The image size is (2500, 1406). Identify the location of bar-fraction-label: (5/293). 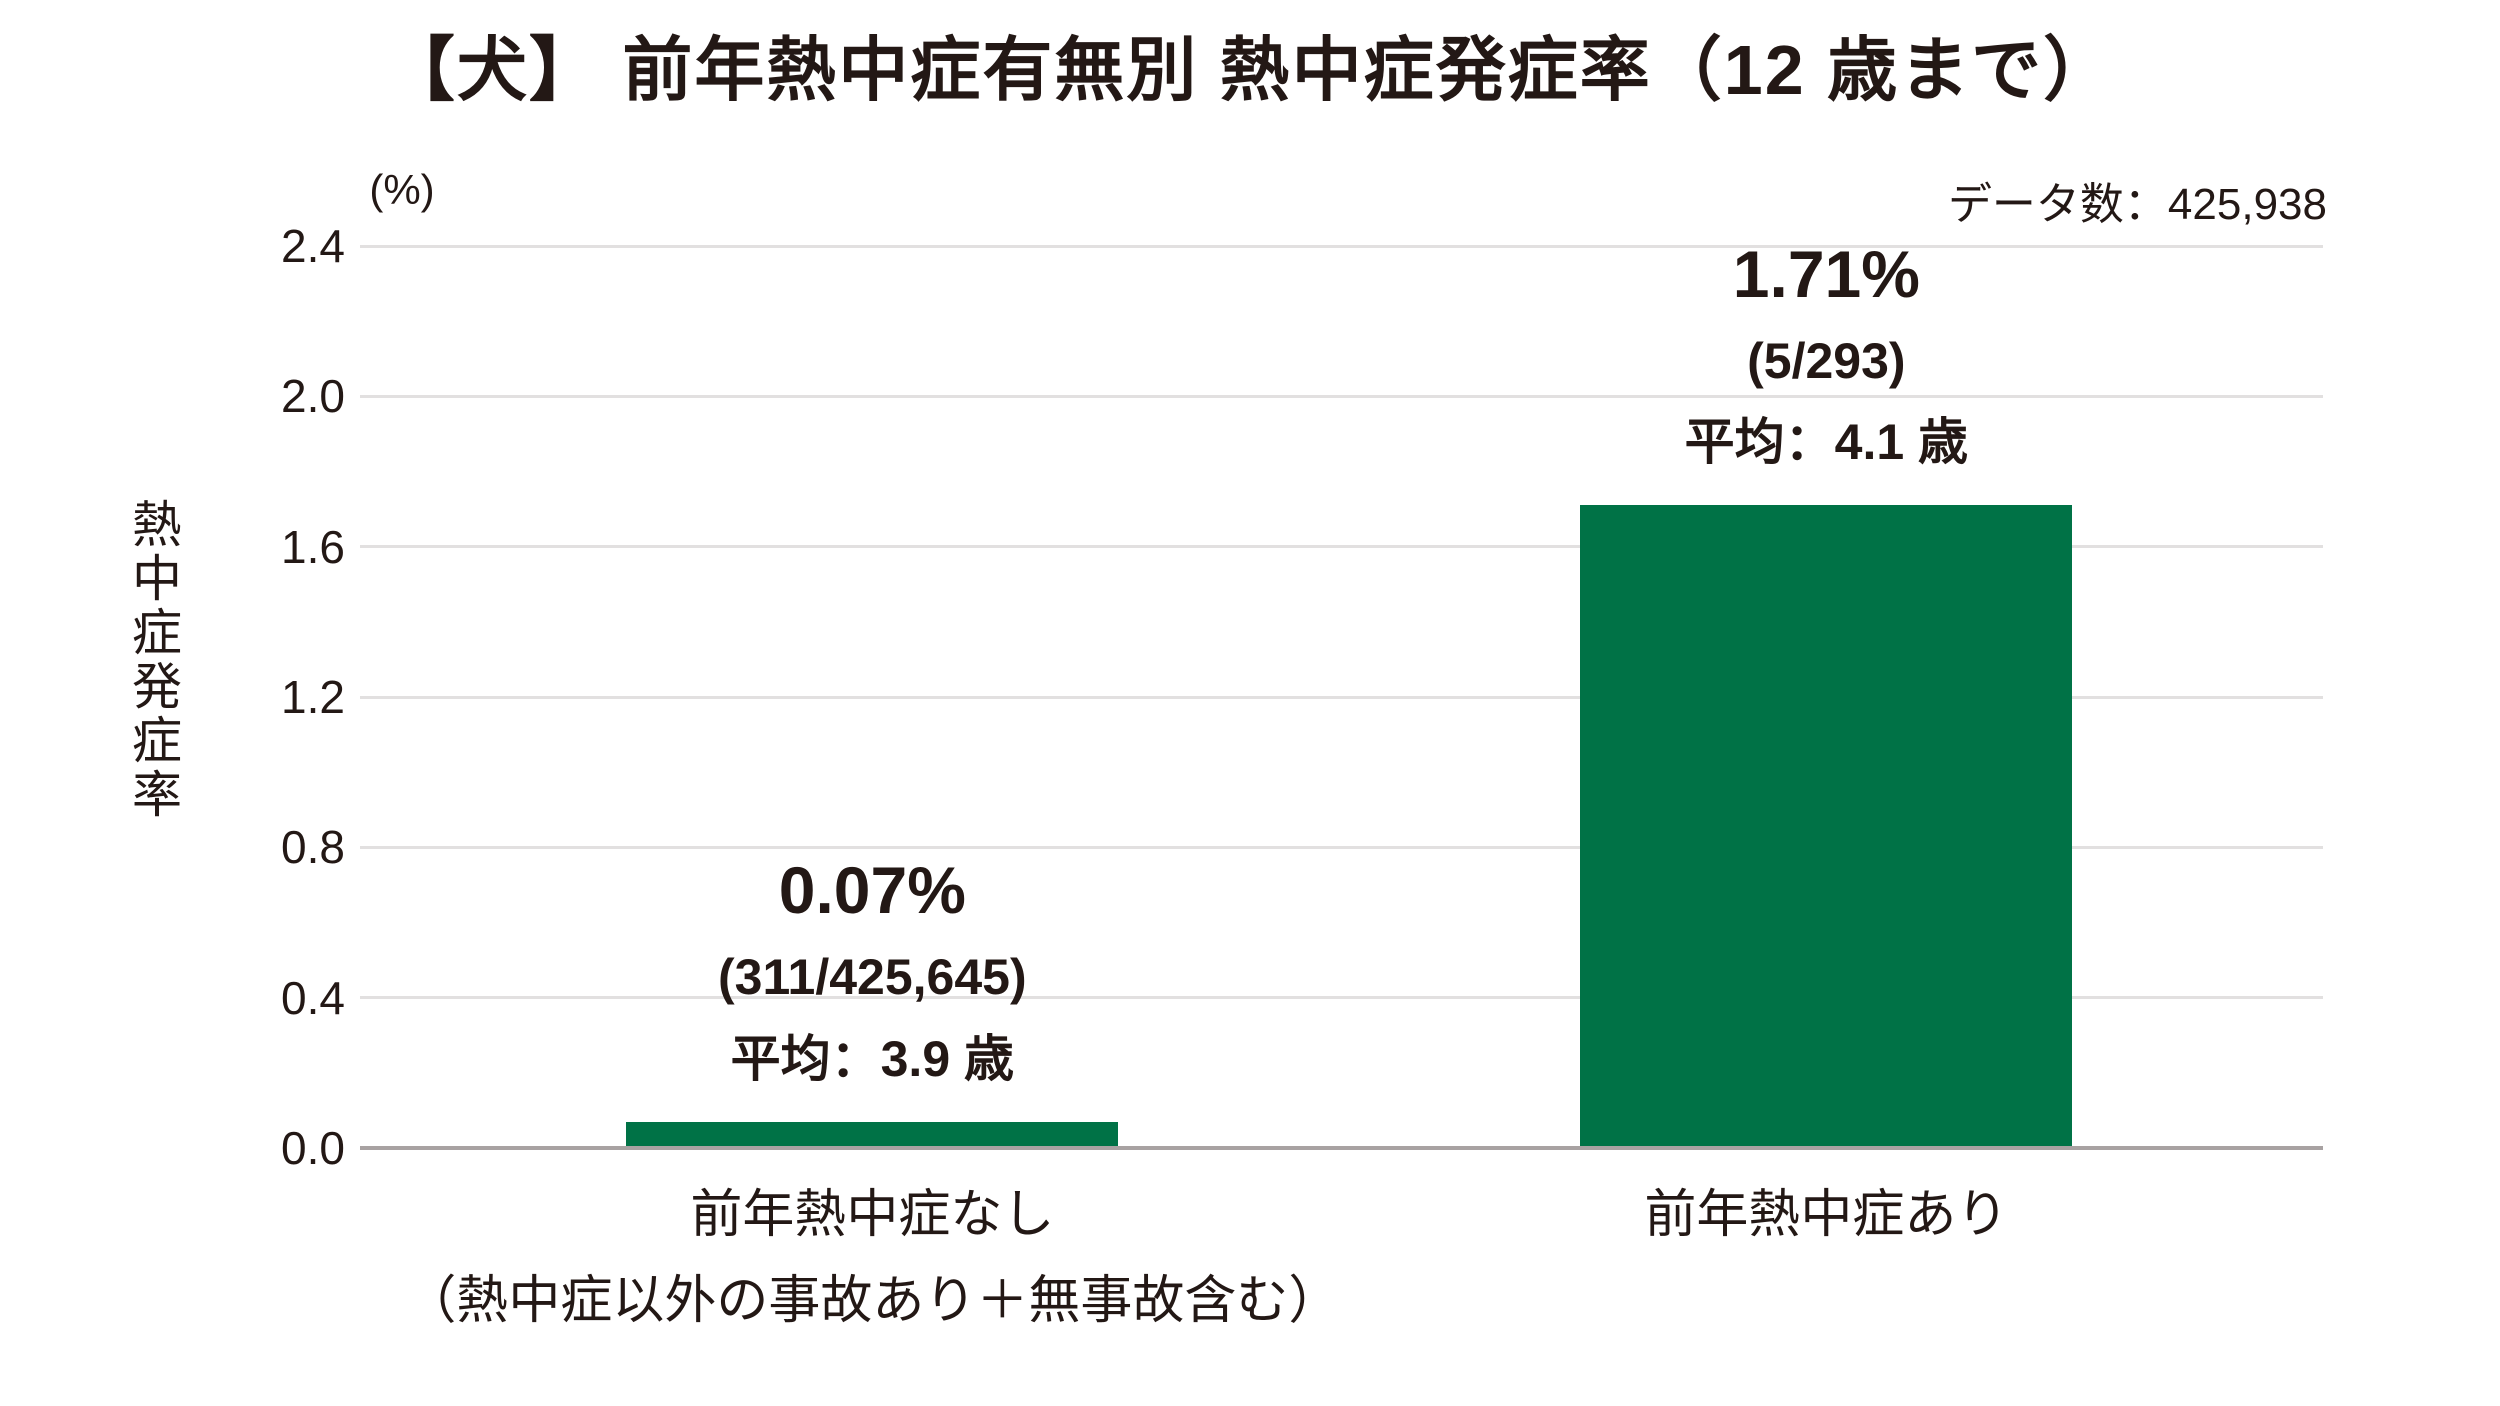
(1826, 360).